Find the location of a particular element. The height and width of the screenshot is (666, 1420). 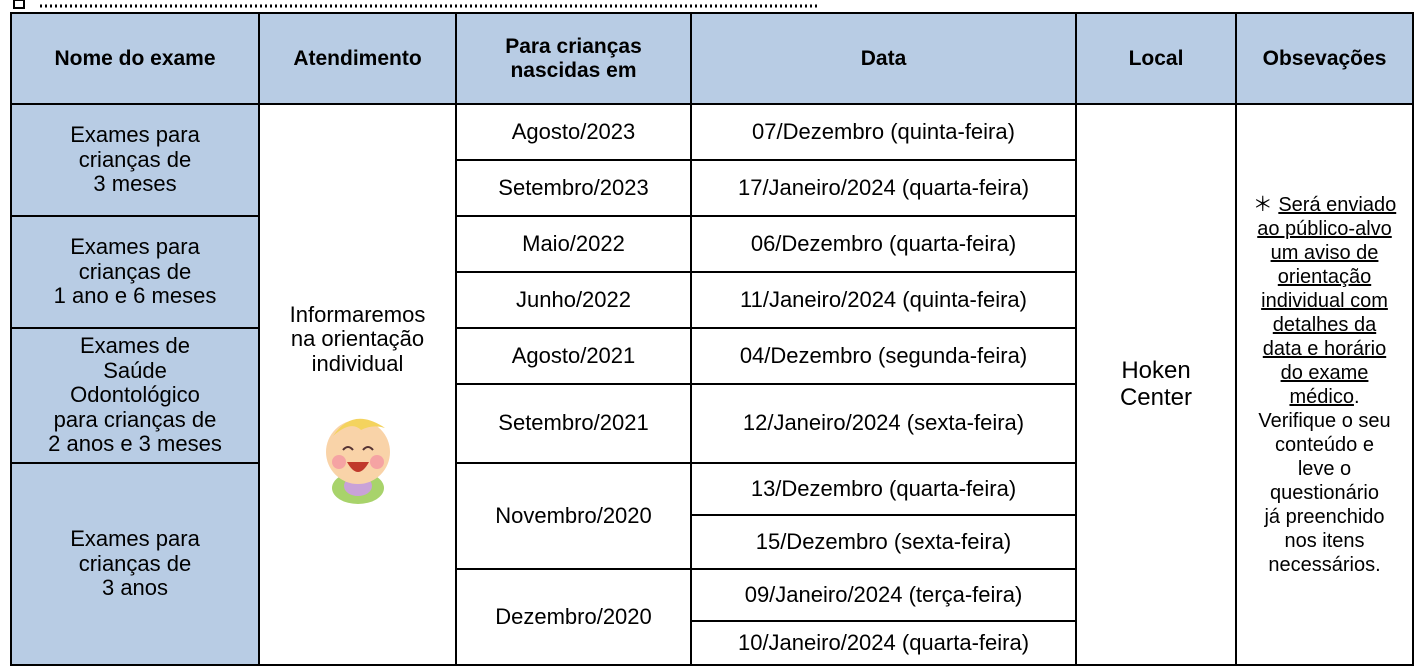

exam-date: 09/Janeiro/2024 (terça-feira) is located at coordinates (883, 595).